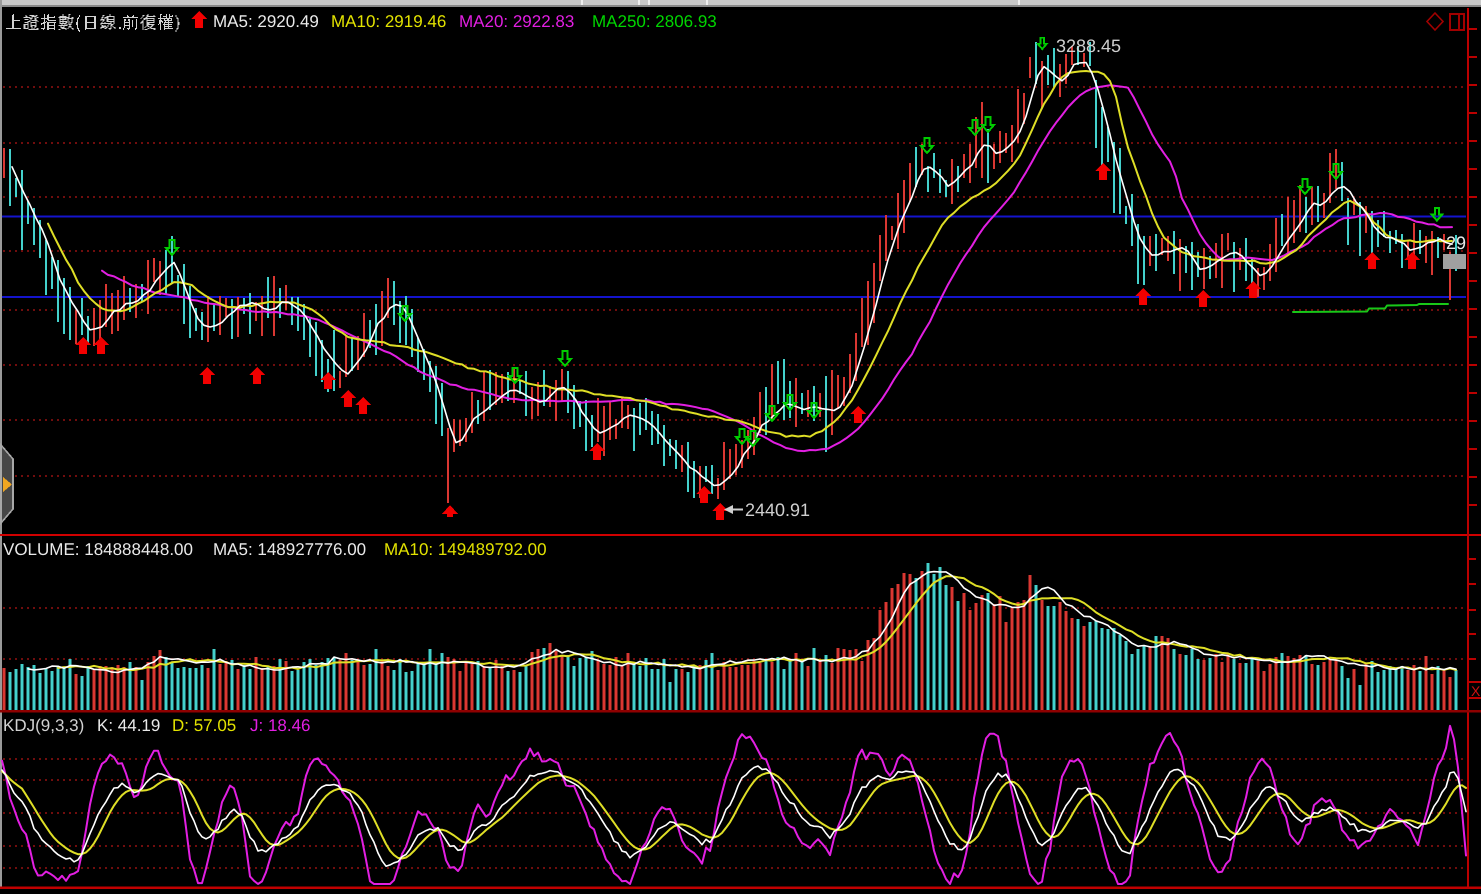 Image resolution: width=1481 pixels, height=894 pixels. What do you see at coordinates (43, 725) in the screenshot?
I see `svg-text: KDJ(9,3,3)` at bounding box center [43, 725].